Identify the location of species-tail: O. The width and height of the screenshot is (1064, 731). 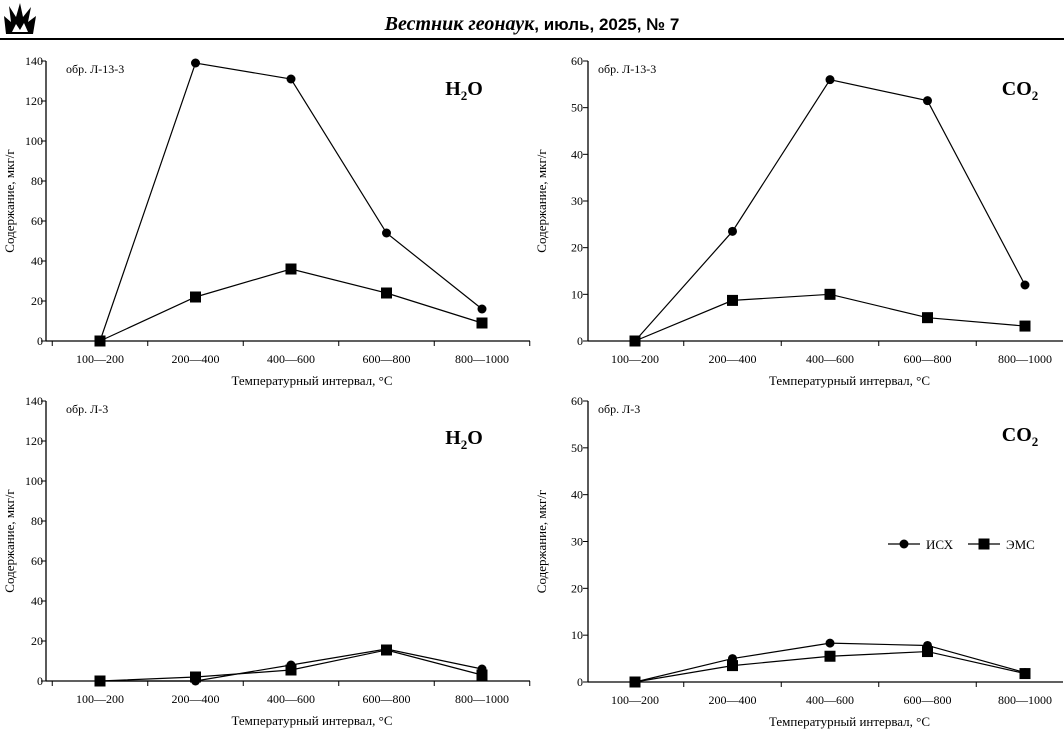
(475, 438).